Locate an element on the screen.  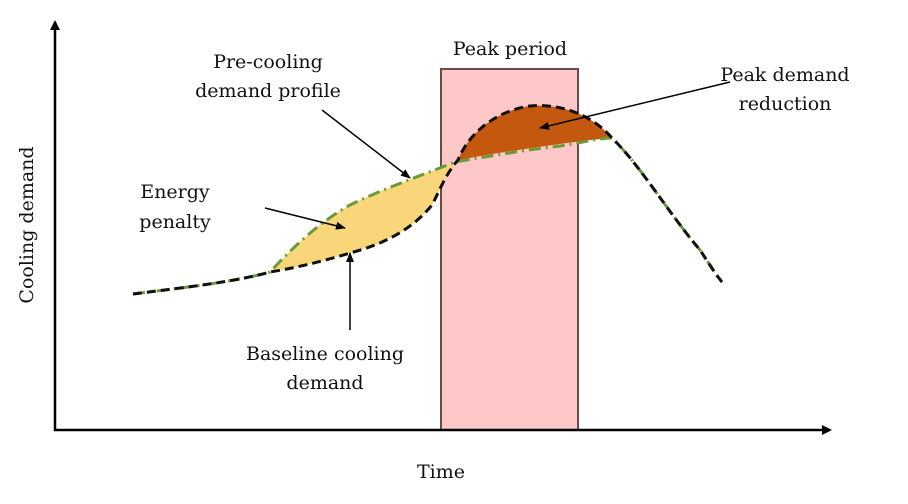
x-axis-label: Time is located at coordinates (441, 472).